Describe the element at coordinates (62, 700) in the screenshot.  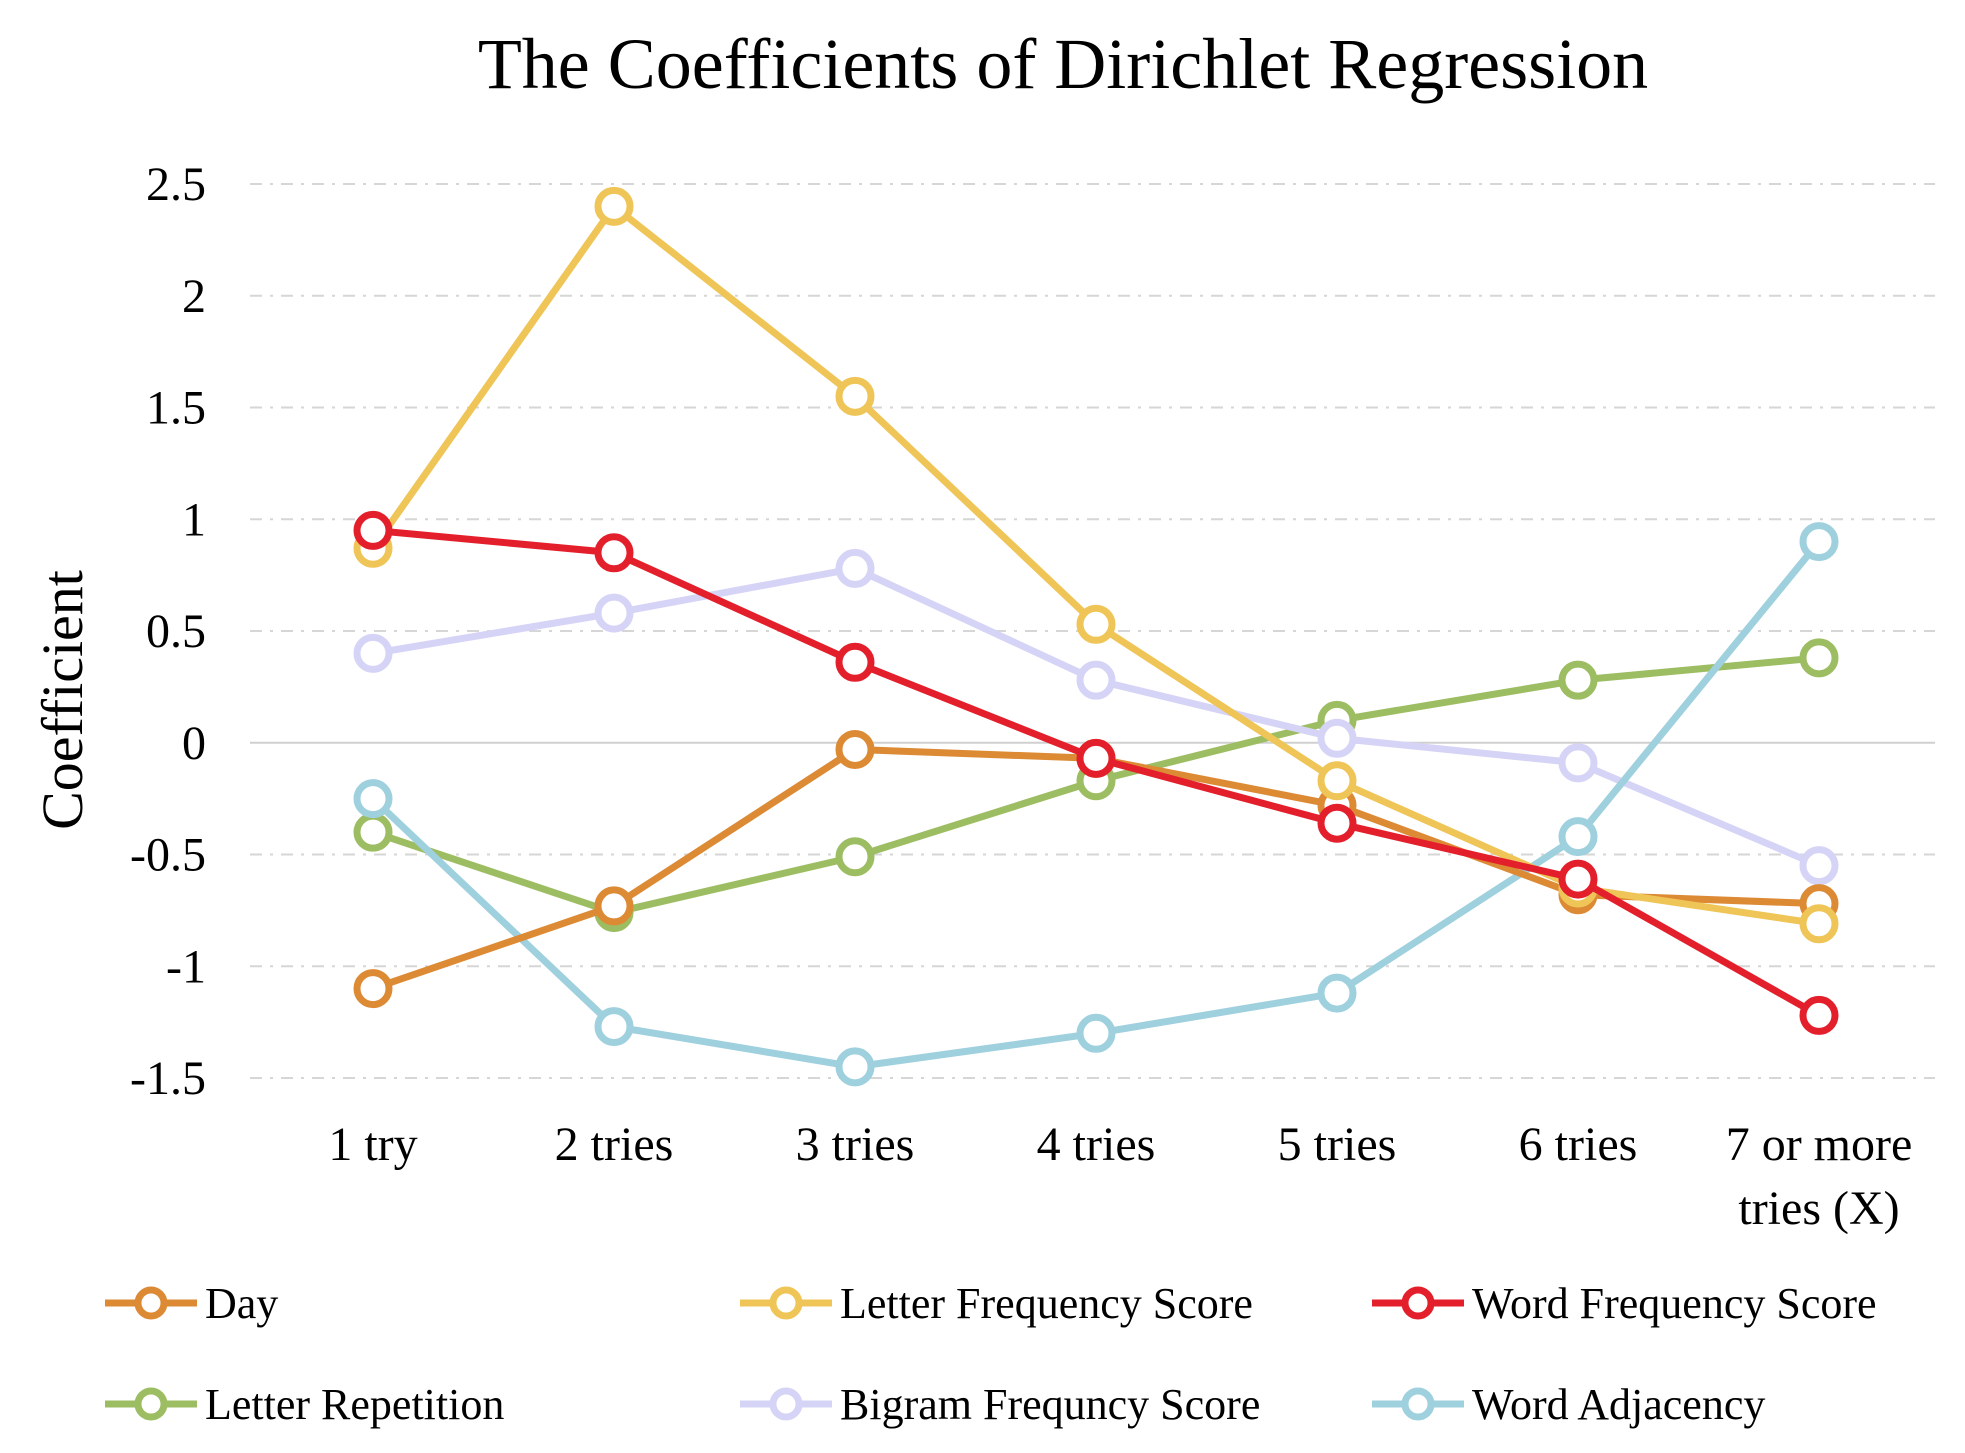
I see `y-axis-title: Coefficient` at that location.